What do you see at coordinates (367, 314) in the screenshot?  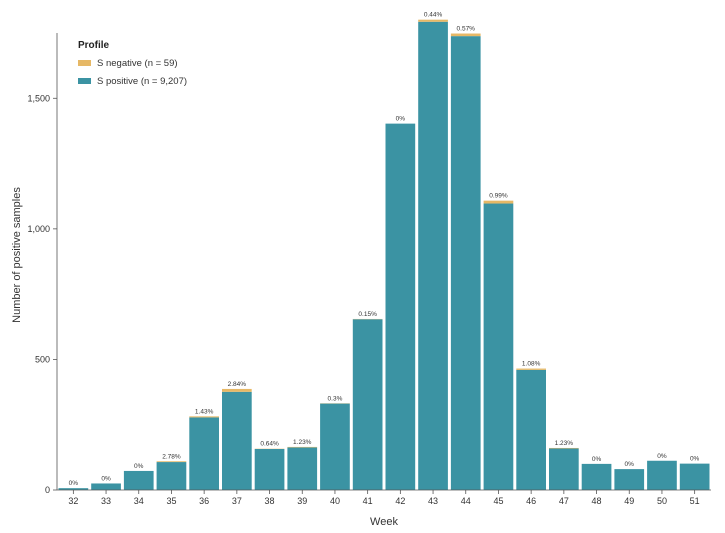 I see `data-label-week-41: 0.15%` at bounding box center [367, 314].